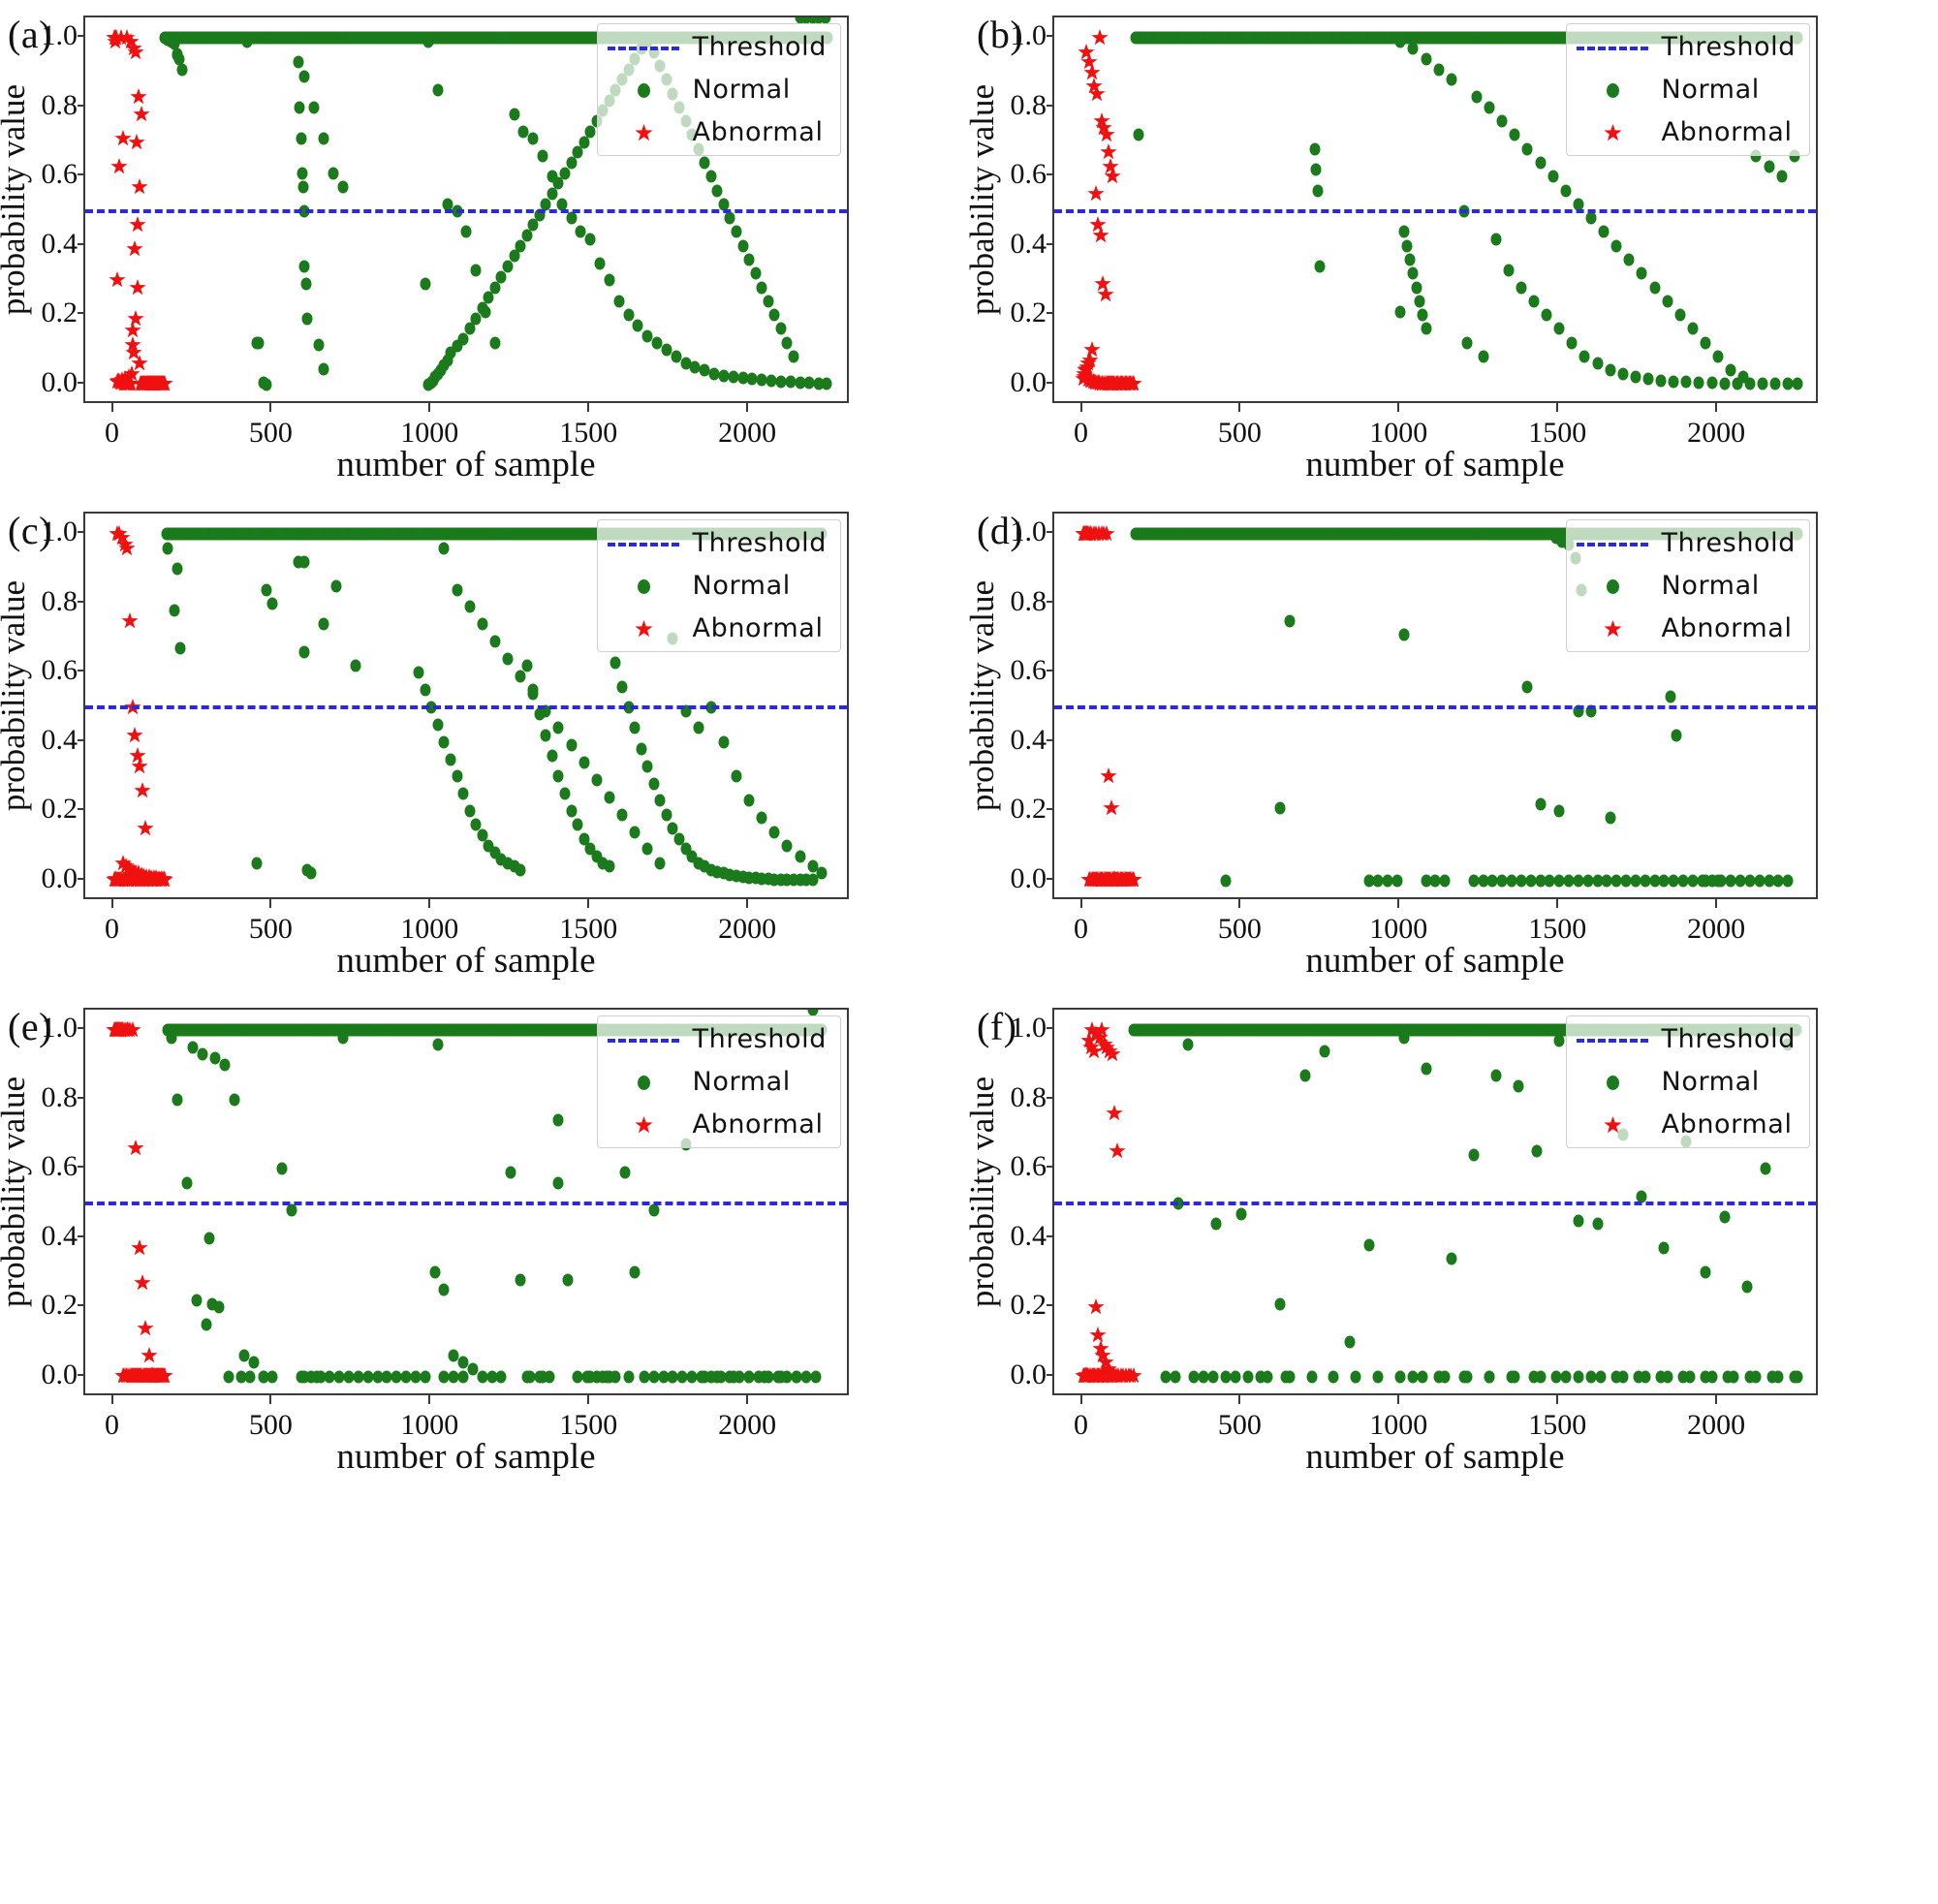  I want to click on legend-label: Threshold, so click(1728, 47).